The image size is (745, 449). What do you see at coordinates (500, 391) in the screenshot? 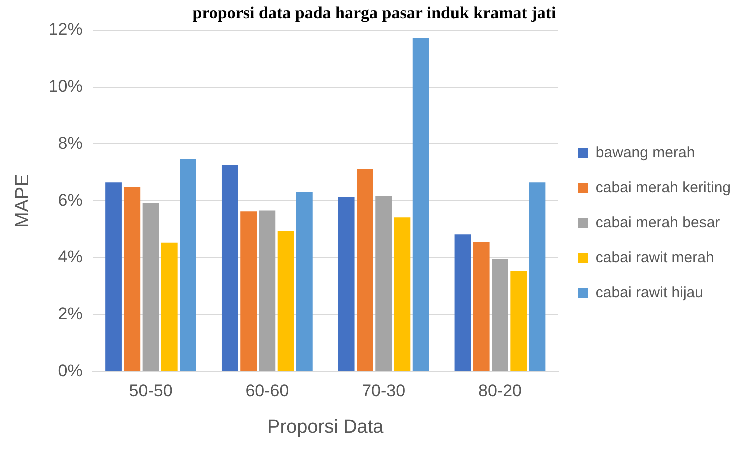
I see `x-tick-label: 80-20` at bounding box center [500, 391].